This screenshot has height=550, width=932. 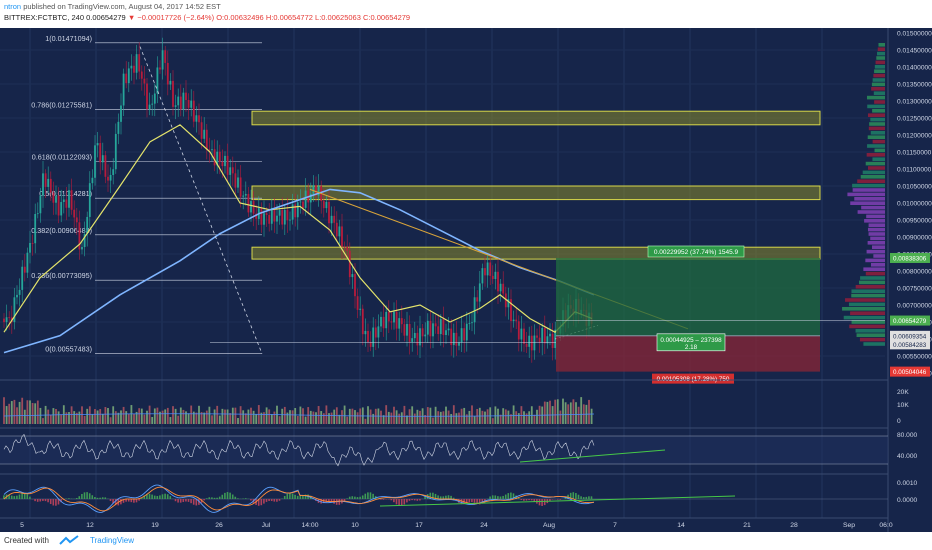 What do you see at coordinates (914, 357) in the screenshot?
I see `price-tick: 0.00550000` at bounding box center [914, 357].